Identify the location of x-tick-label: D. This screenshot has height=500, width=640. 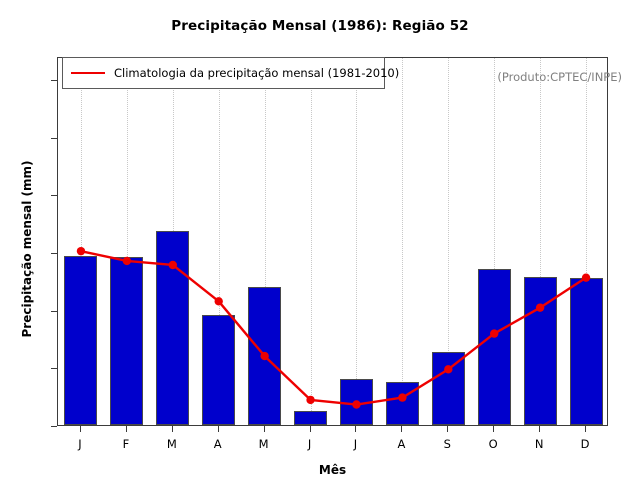
(585, 444).